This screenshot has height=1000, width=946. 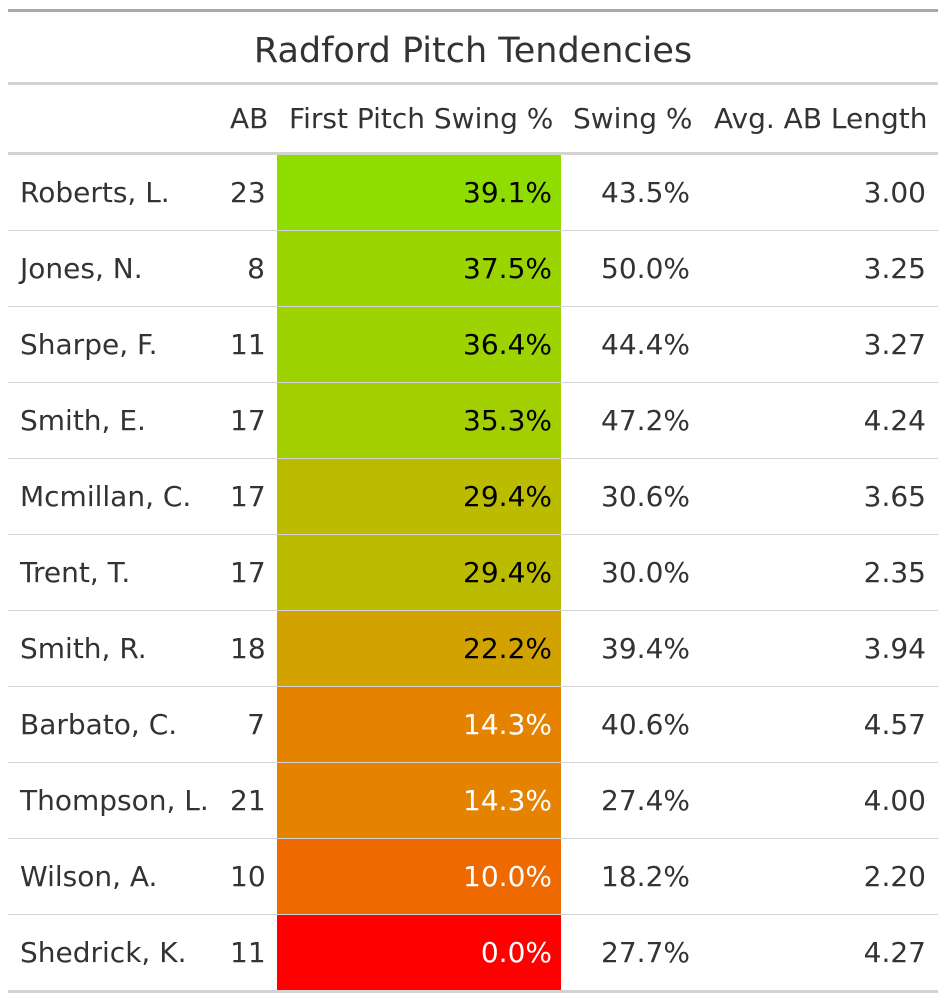 What do you see at coordinates (419, 876) in the screenshot?
I see `first-pitch-swing-cell: 10.0%` at bounding box center [419, 876].